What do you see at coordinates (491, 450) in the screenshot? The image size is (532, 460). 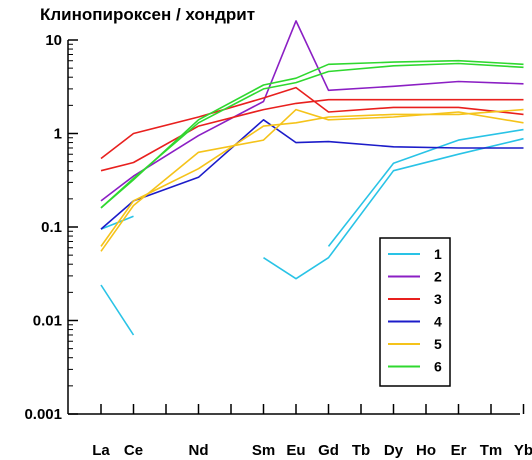 I see `x-tick-label: Tm` at bounding box center [491, 450].